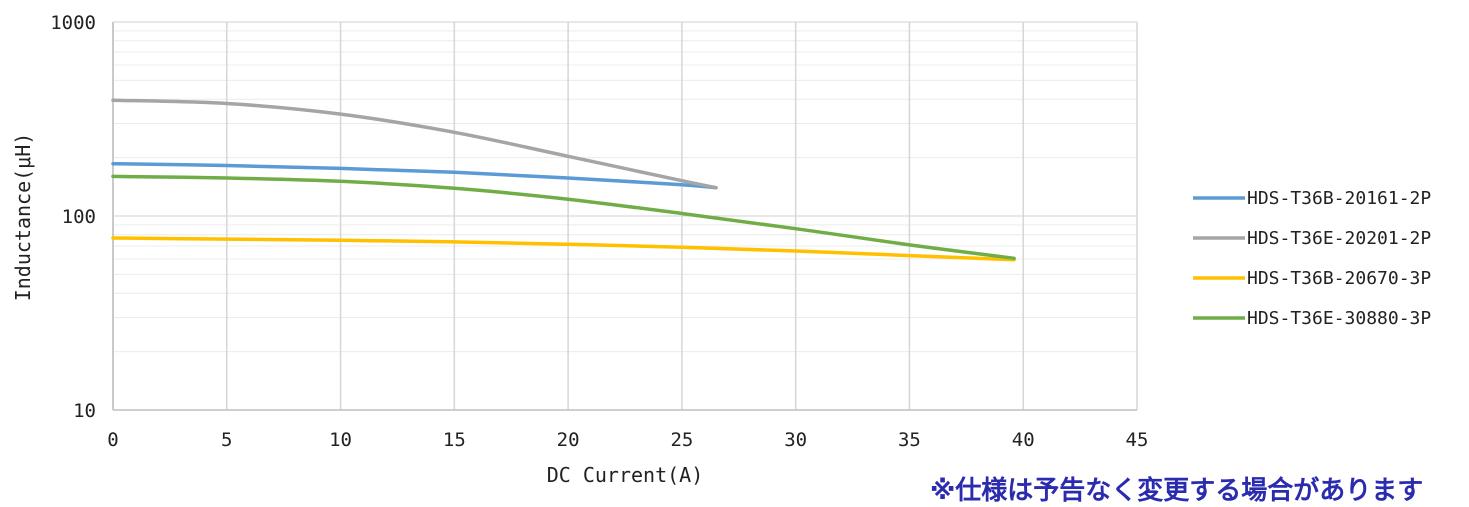 Image resolution: width=1469 pixels, height=507 pixels. I want to click on x-tick-label: 40, so click(1023, 440).